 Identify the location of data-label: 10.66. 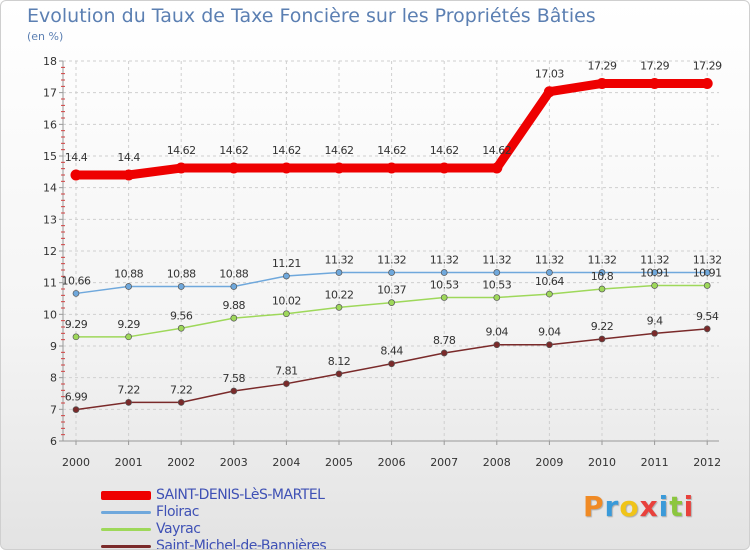
(76, 280).